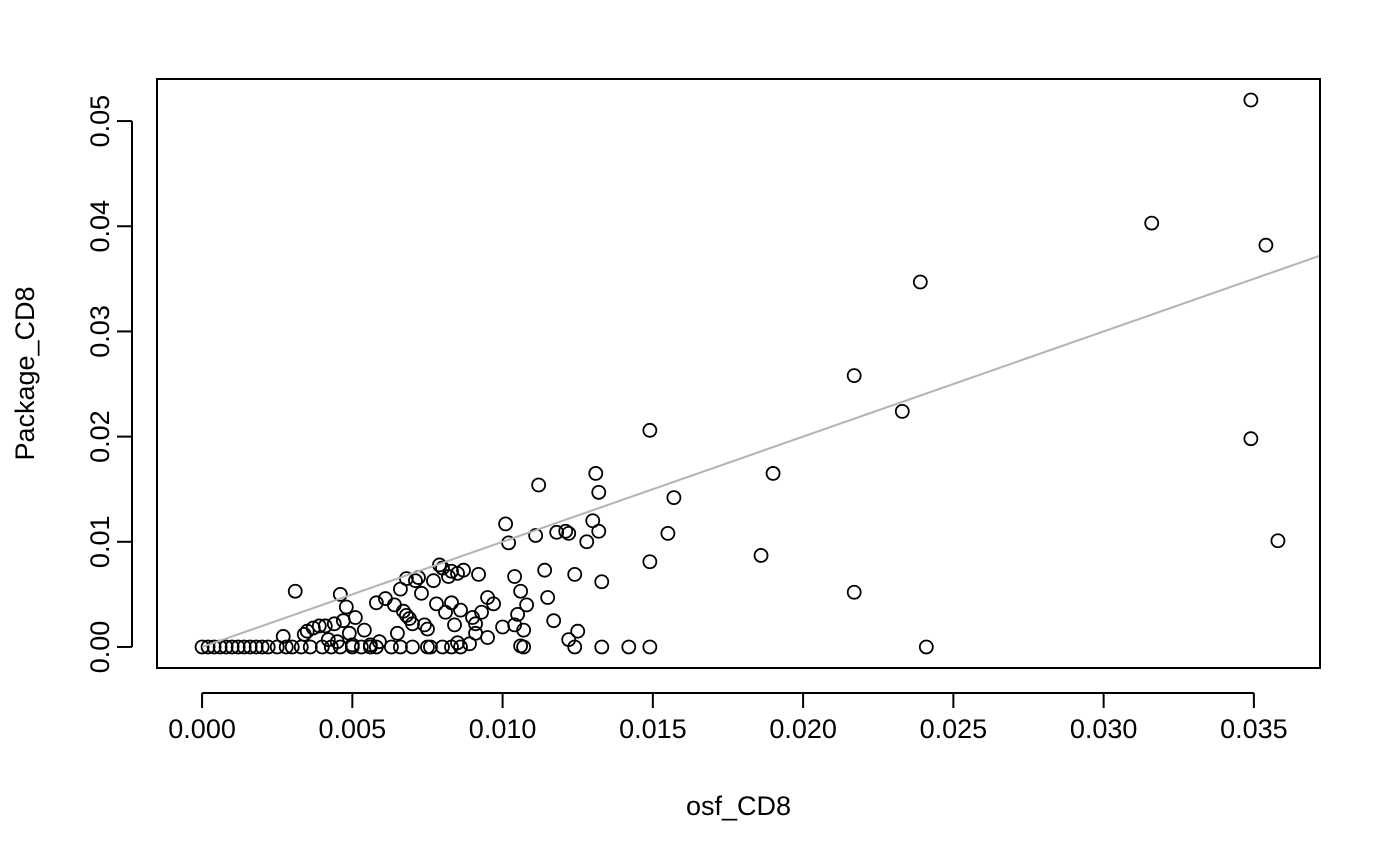 This screenshot has width=1400, height=865. Describe the element at coordinates (653, 729) in the screenshot. I see `x-tick-label: 0.015` at that location.